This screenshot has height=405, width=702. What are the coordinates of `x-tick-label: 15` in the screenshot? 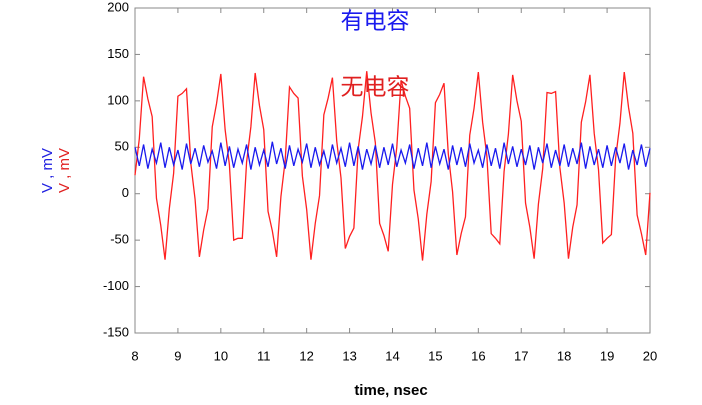 It's located at (435, 355).